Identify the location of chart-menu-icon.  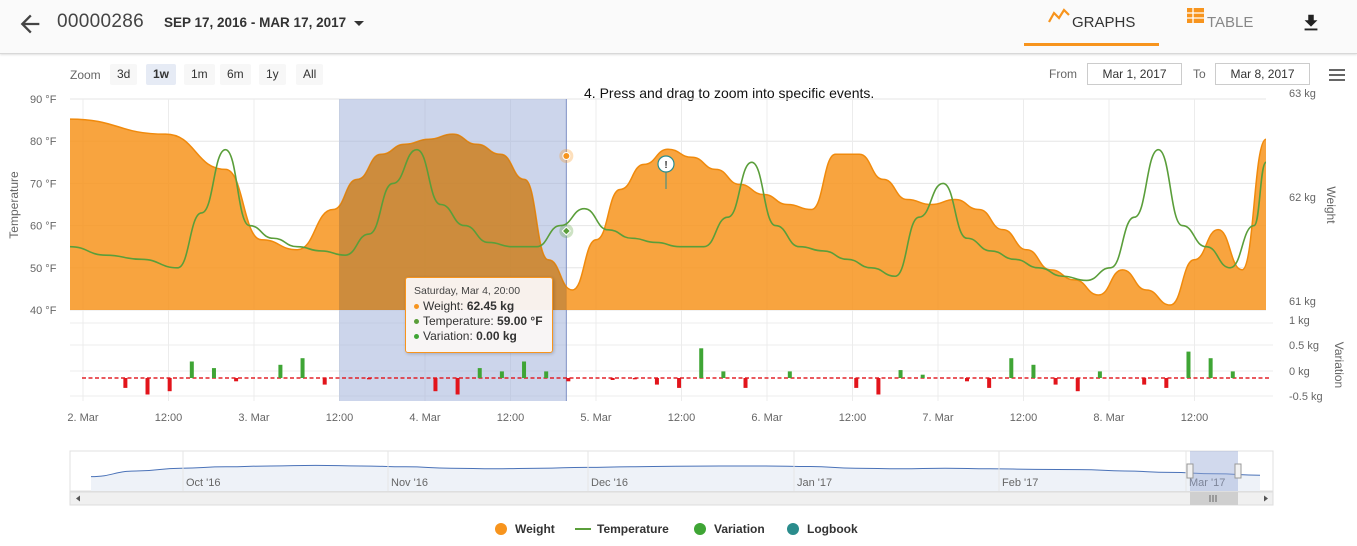
(1337, 76).